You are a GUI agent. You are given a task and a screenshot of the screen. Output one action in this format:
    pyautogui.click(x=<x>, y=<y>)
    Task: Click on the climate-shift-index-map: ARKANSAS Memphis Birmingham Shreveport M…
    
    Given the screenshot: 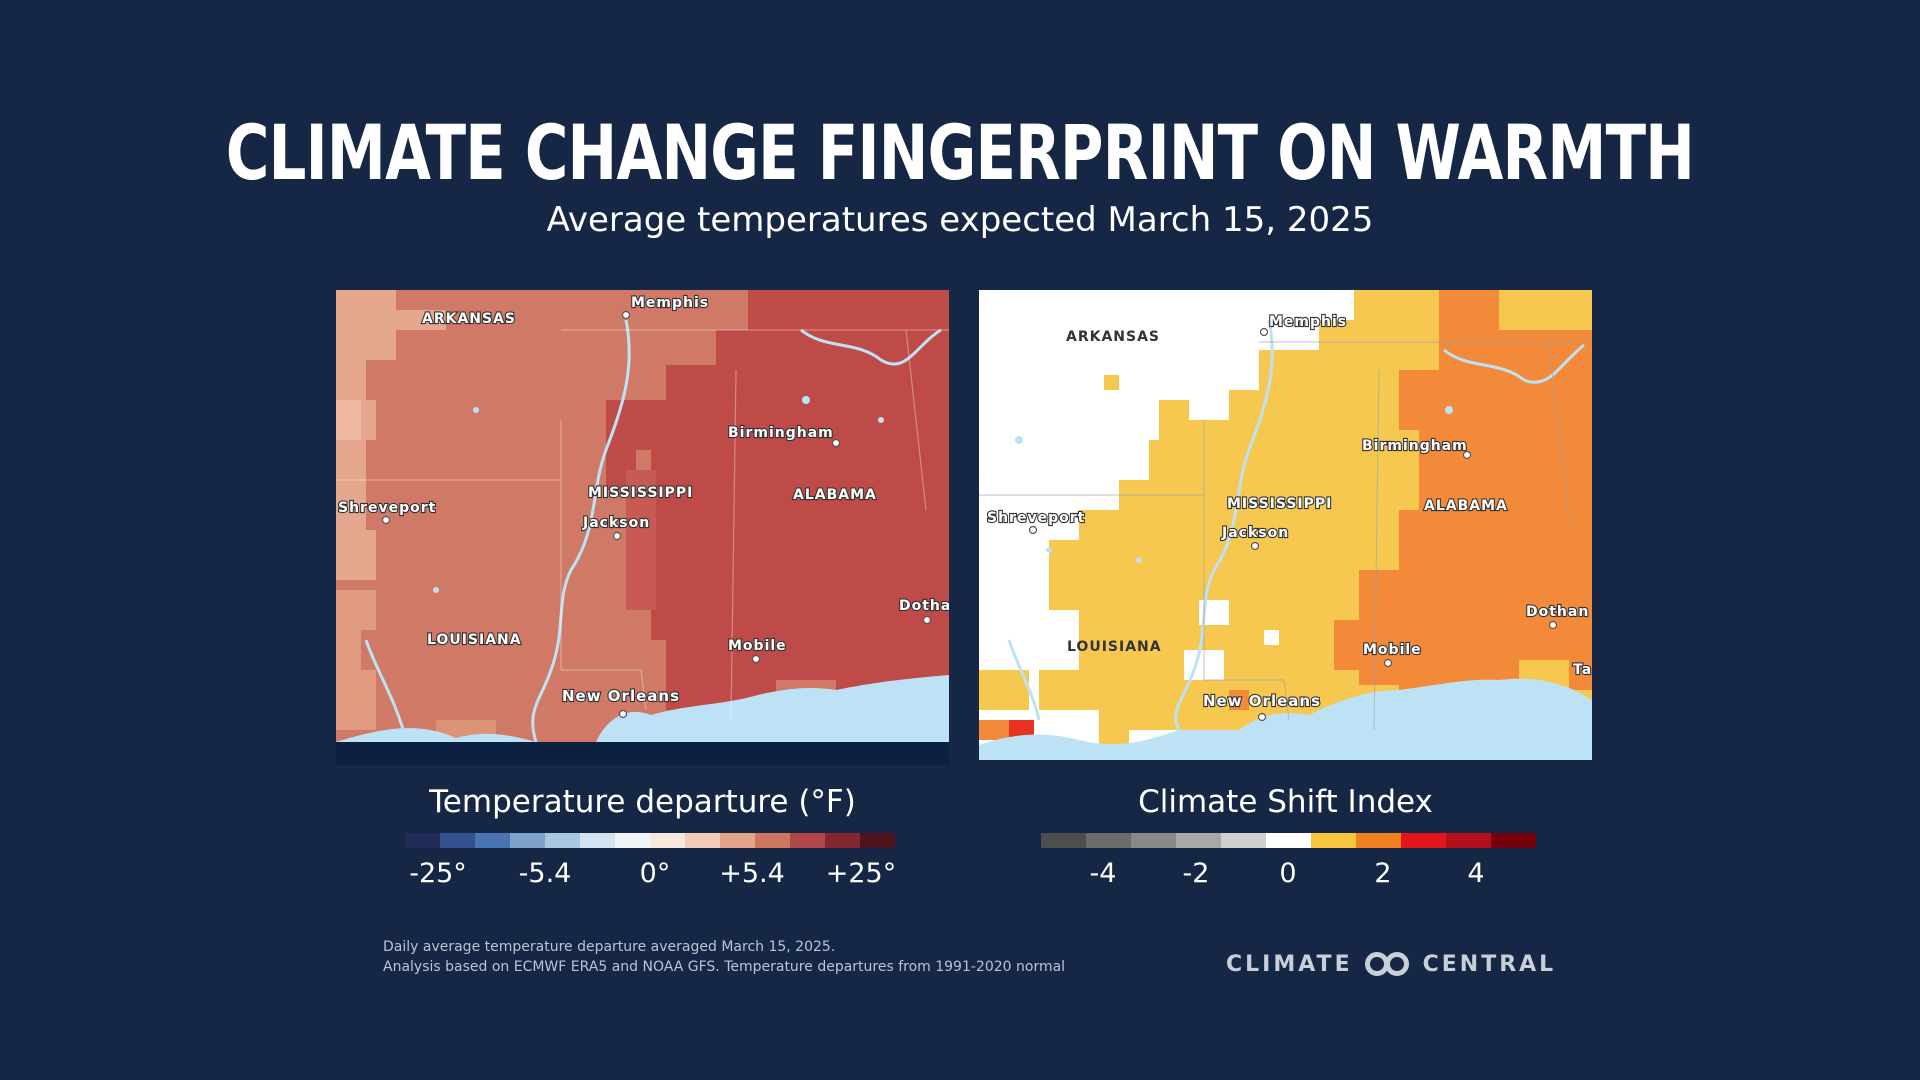 What is the action you would take?
    pyautogui.click(x=1285, y=525)
    